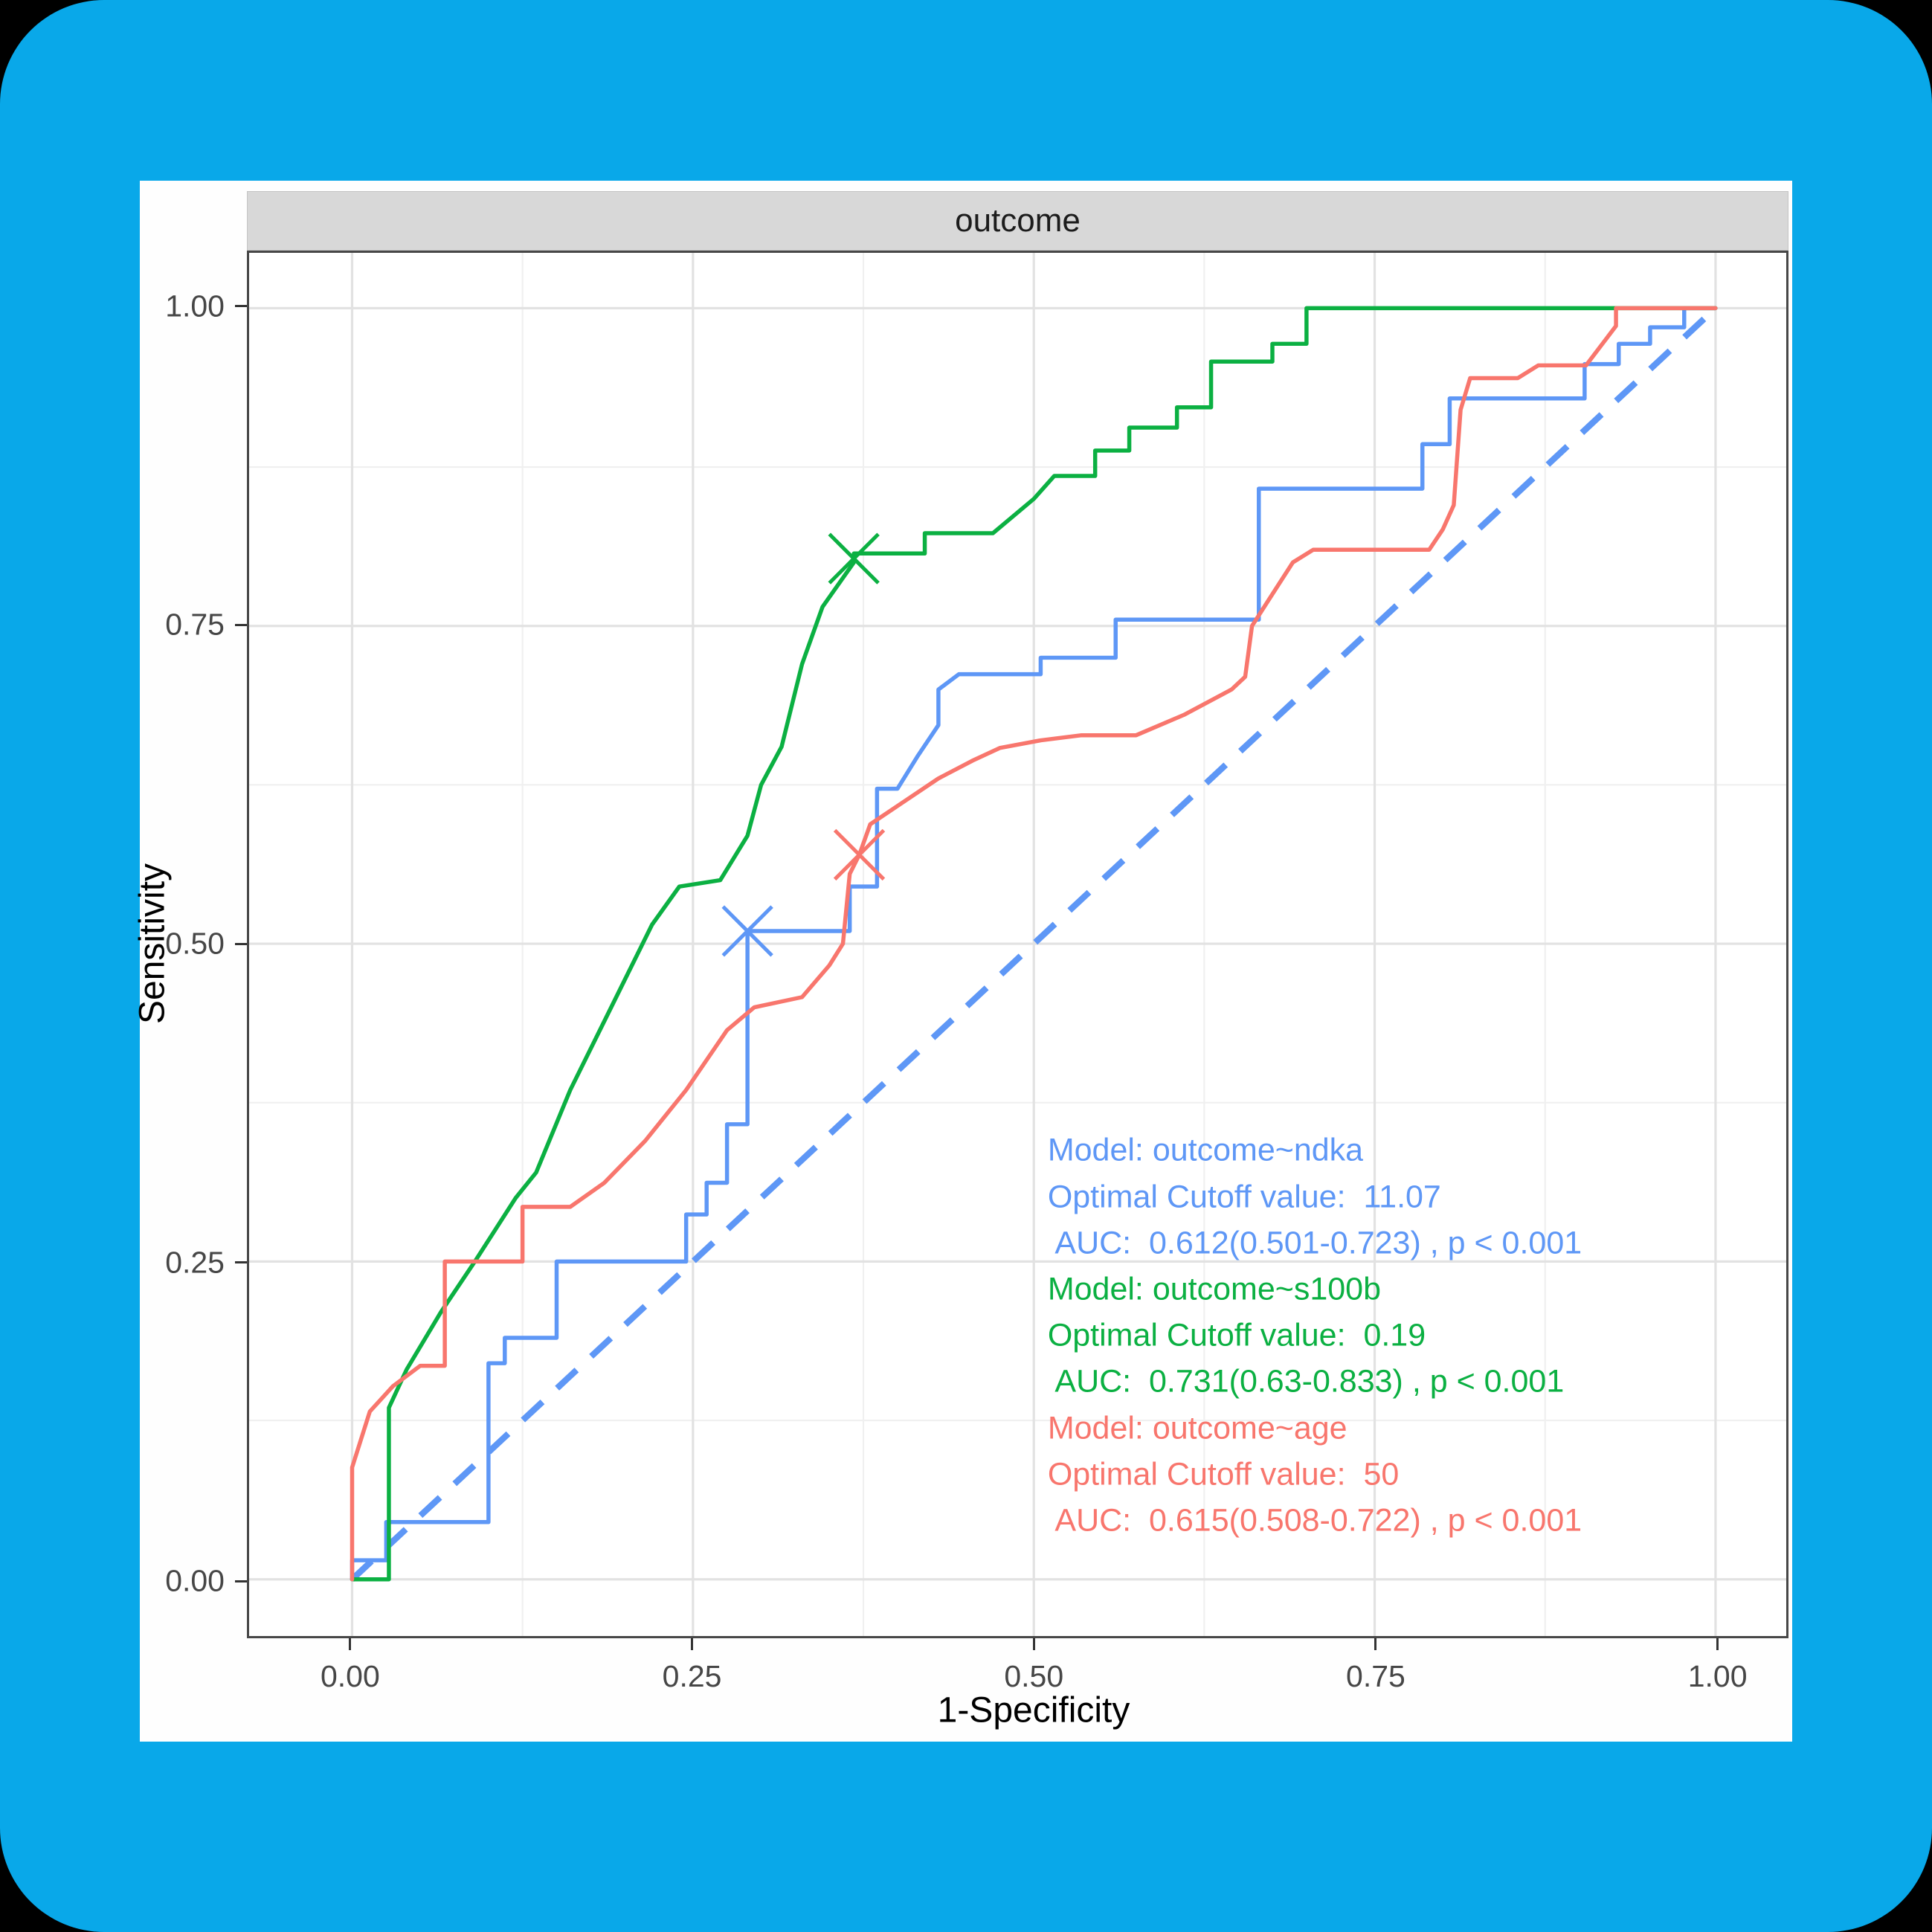  I want to click on cutoff-marker-age, so click(859, 854).